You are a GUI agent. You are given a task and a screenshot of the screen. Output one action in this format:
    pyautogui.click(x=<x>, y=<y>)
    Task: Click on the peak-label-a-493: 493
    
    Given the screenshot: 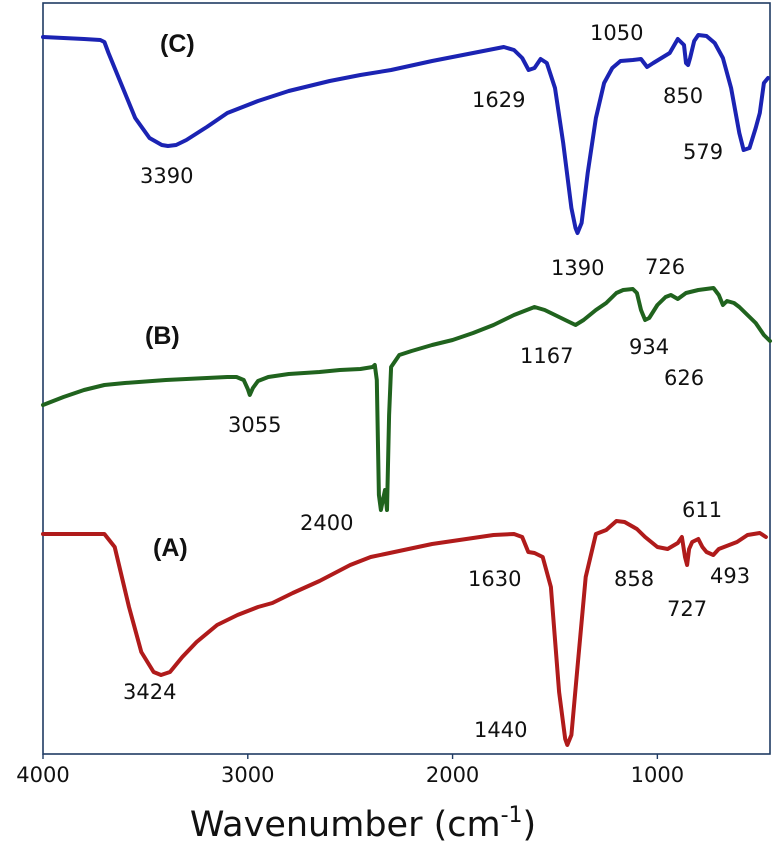 What is the action you would take?
    pyautogui.click(x=730, y=576)
    